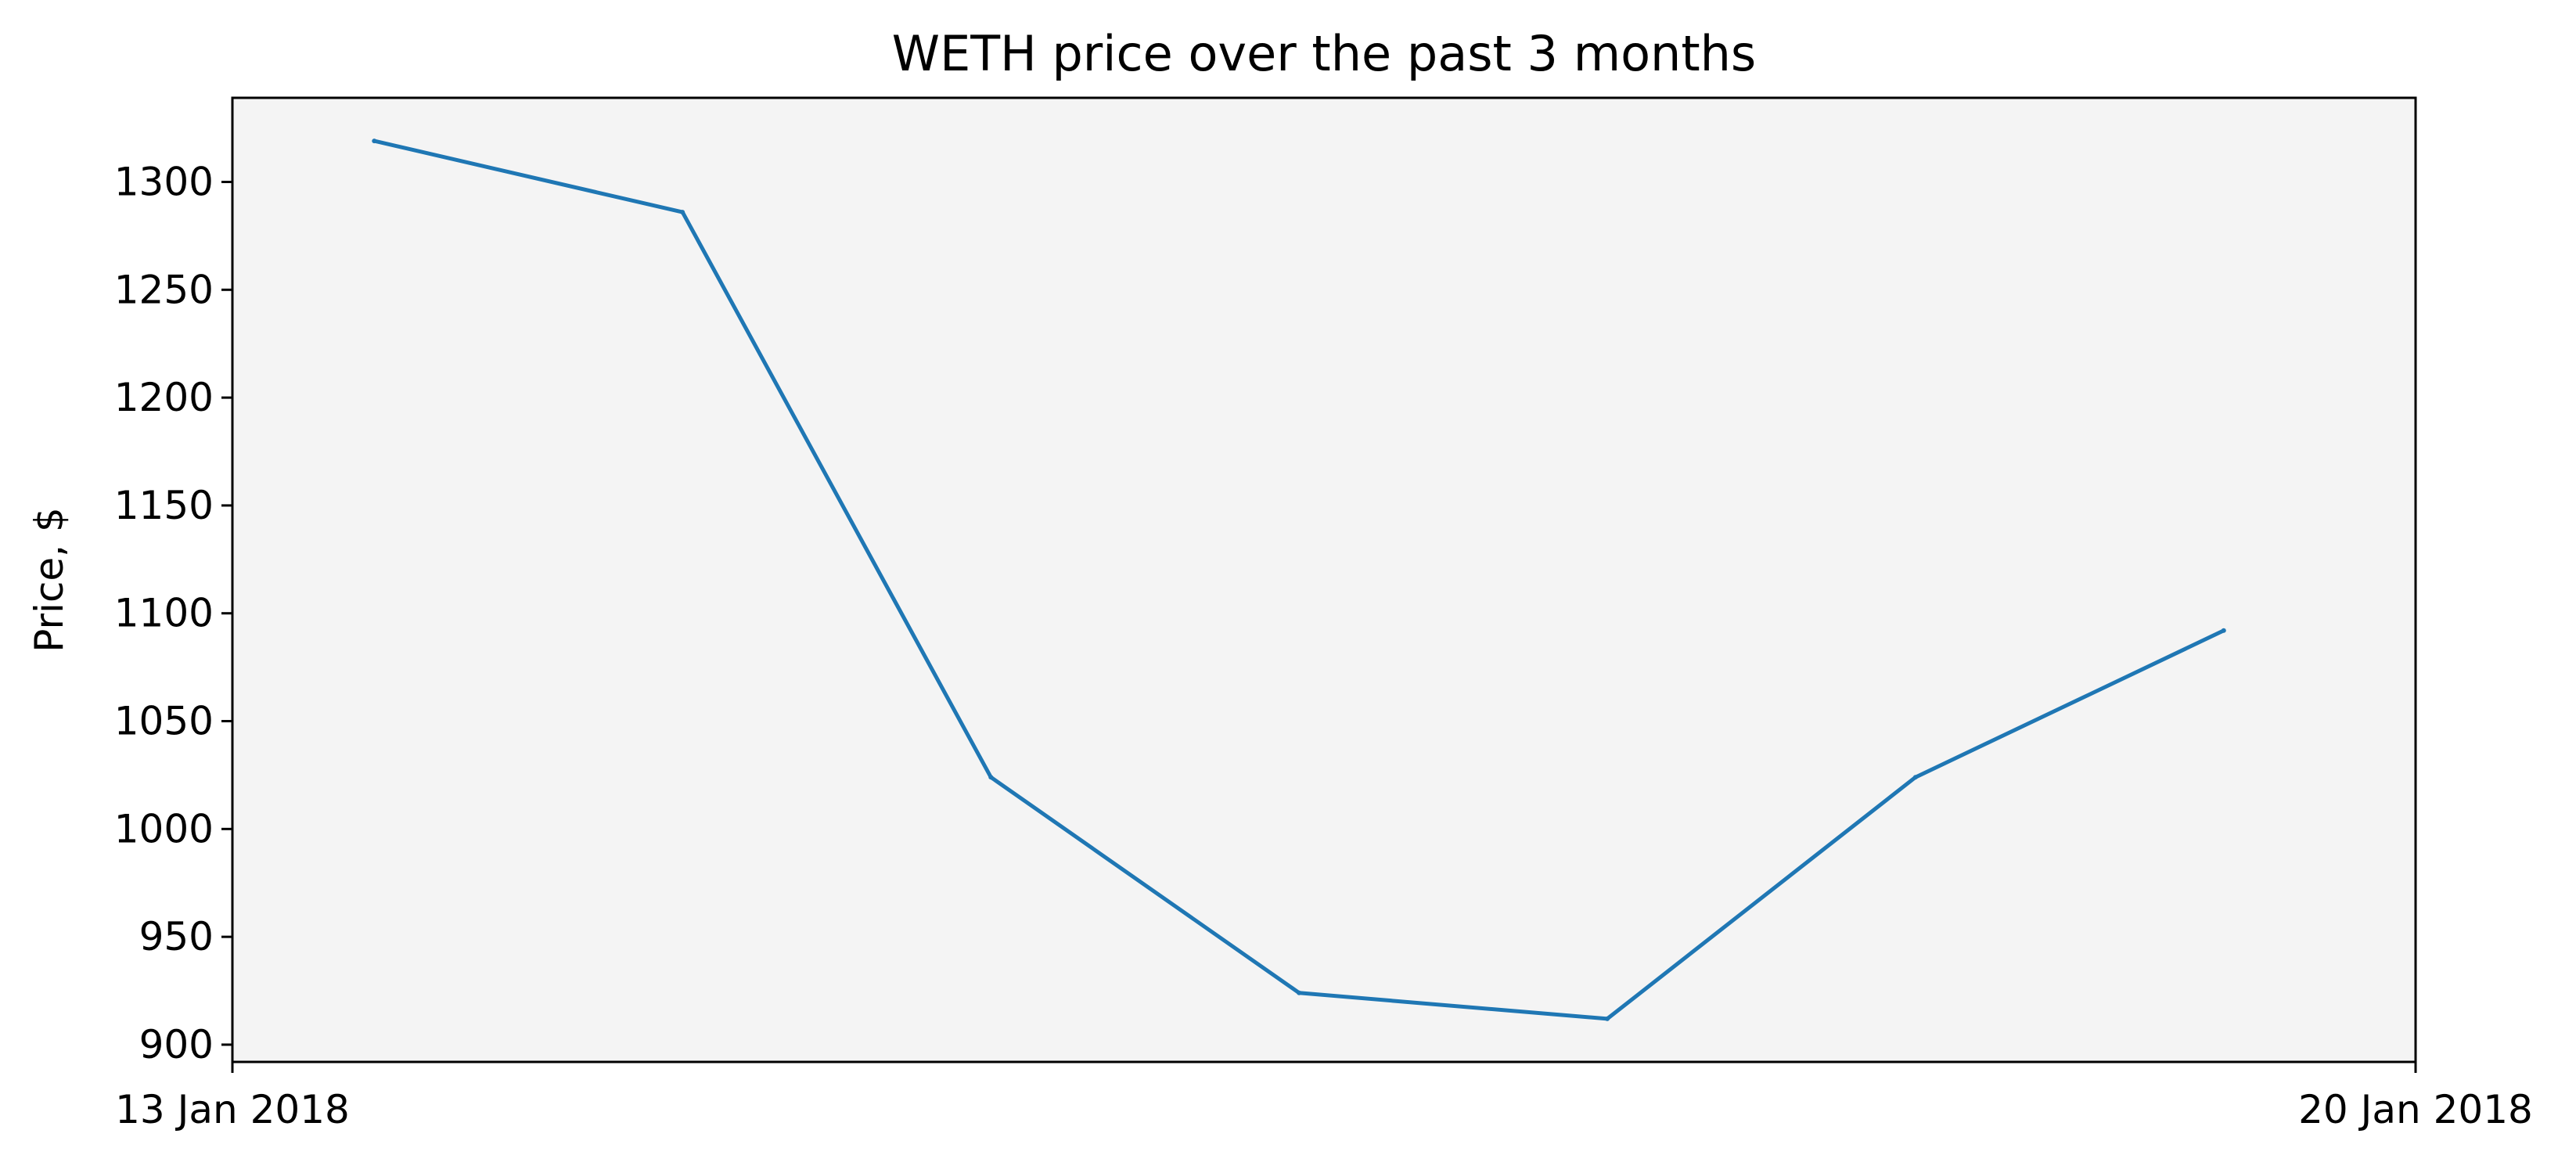 Image resolution: width=2576 pixels, height=1166 pixels. Describe the element at coordinates (164, 721) in the screenshot. I see `y-tick-label: 1050` at that location.